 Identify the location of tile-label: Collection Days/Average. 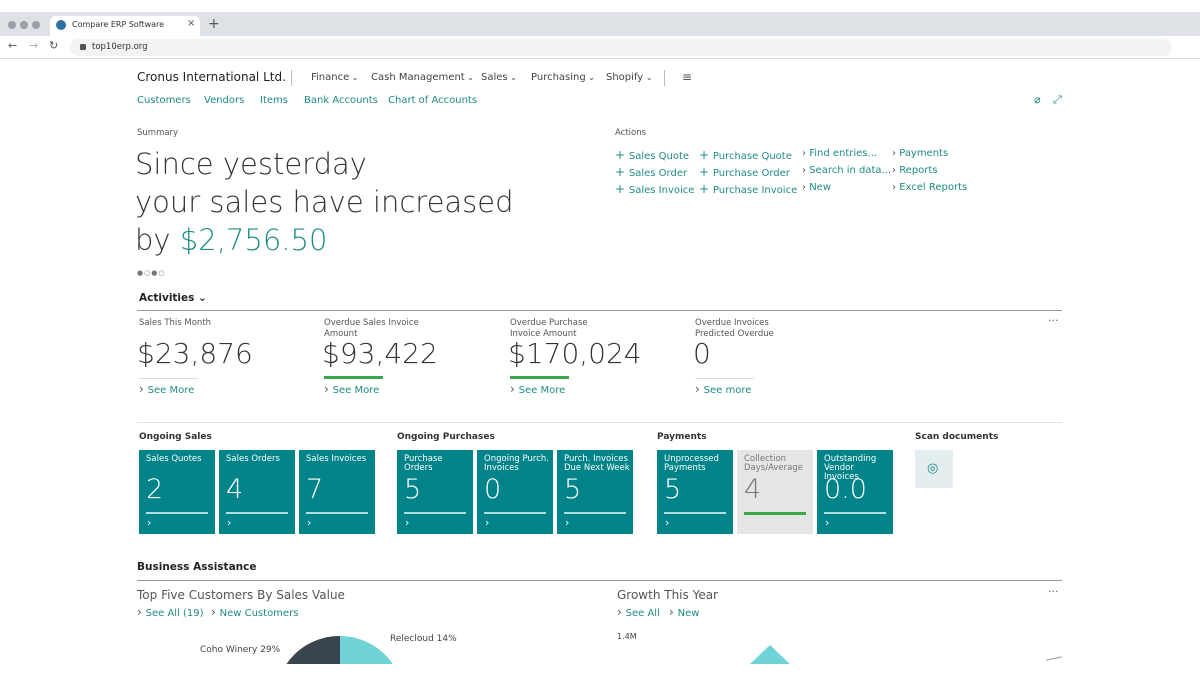
(773, 463).